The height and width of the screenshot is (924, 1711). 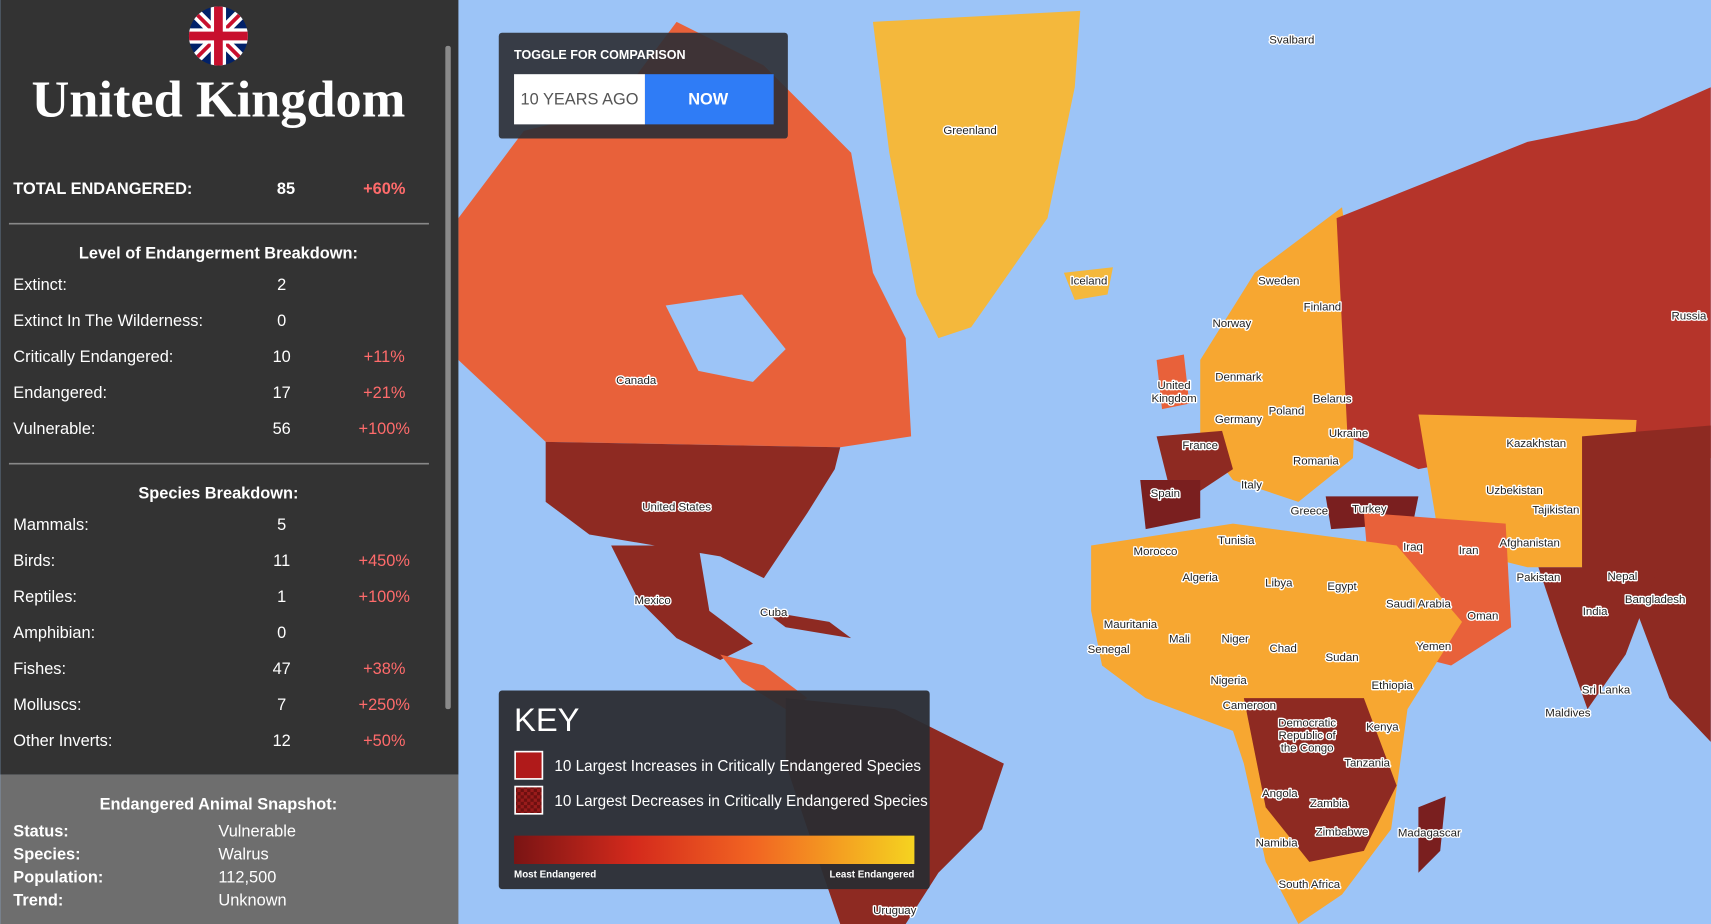 I want to click on map-label: Turkey, so click(x=1369, y=509).